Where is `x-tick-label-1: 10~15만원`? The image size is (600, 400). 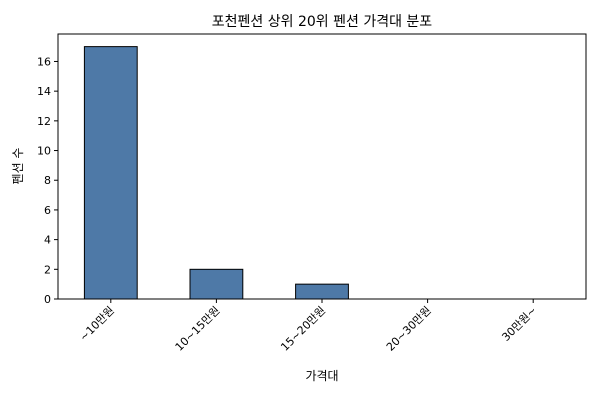 x-tick-label-1: 10~15만원 is located at coordinates (198, 329).